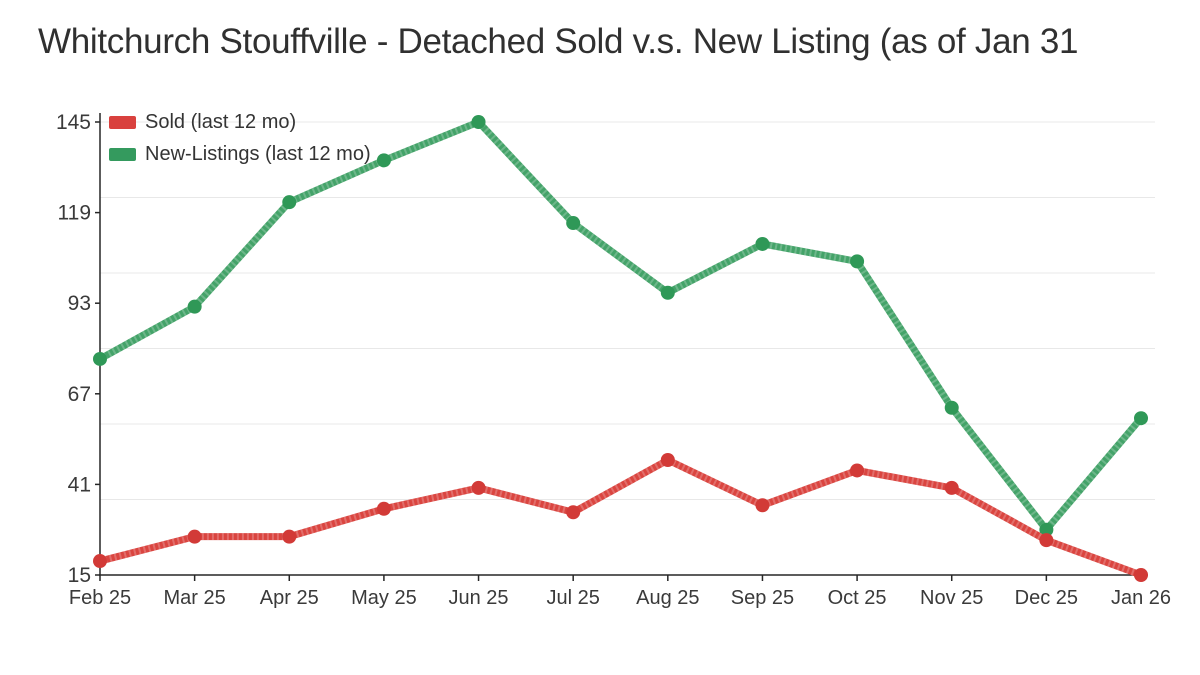 The image size is (1200, 675). Describe the element at coordinates (195, 598) in the screenshot. I see `x-tick-label: Mar 25` at that location.